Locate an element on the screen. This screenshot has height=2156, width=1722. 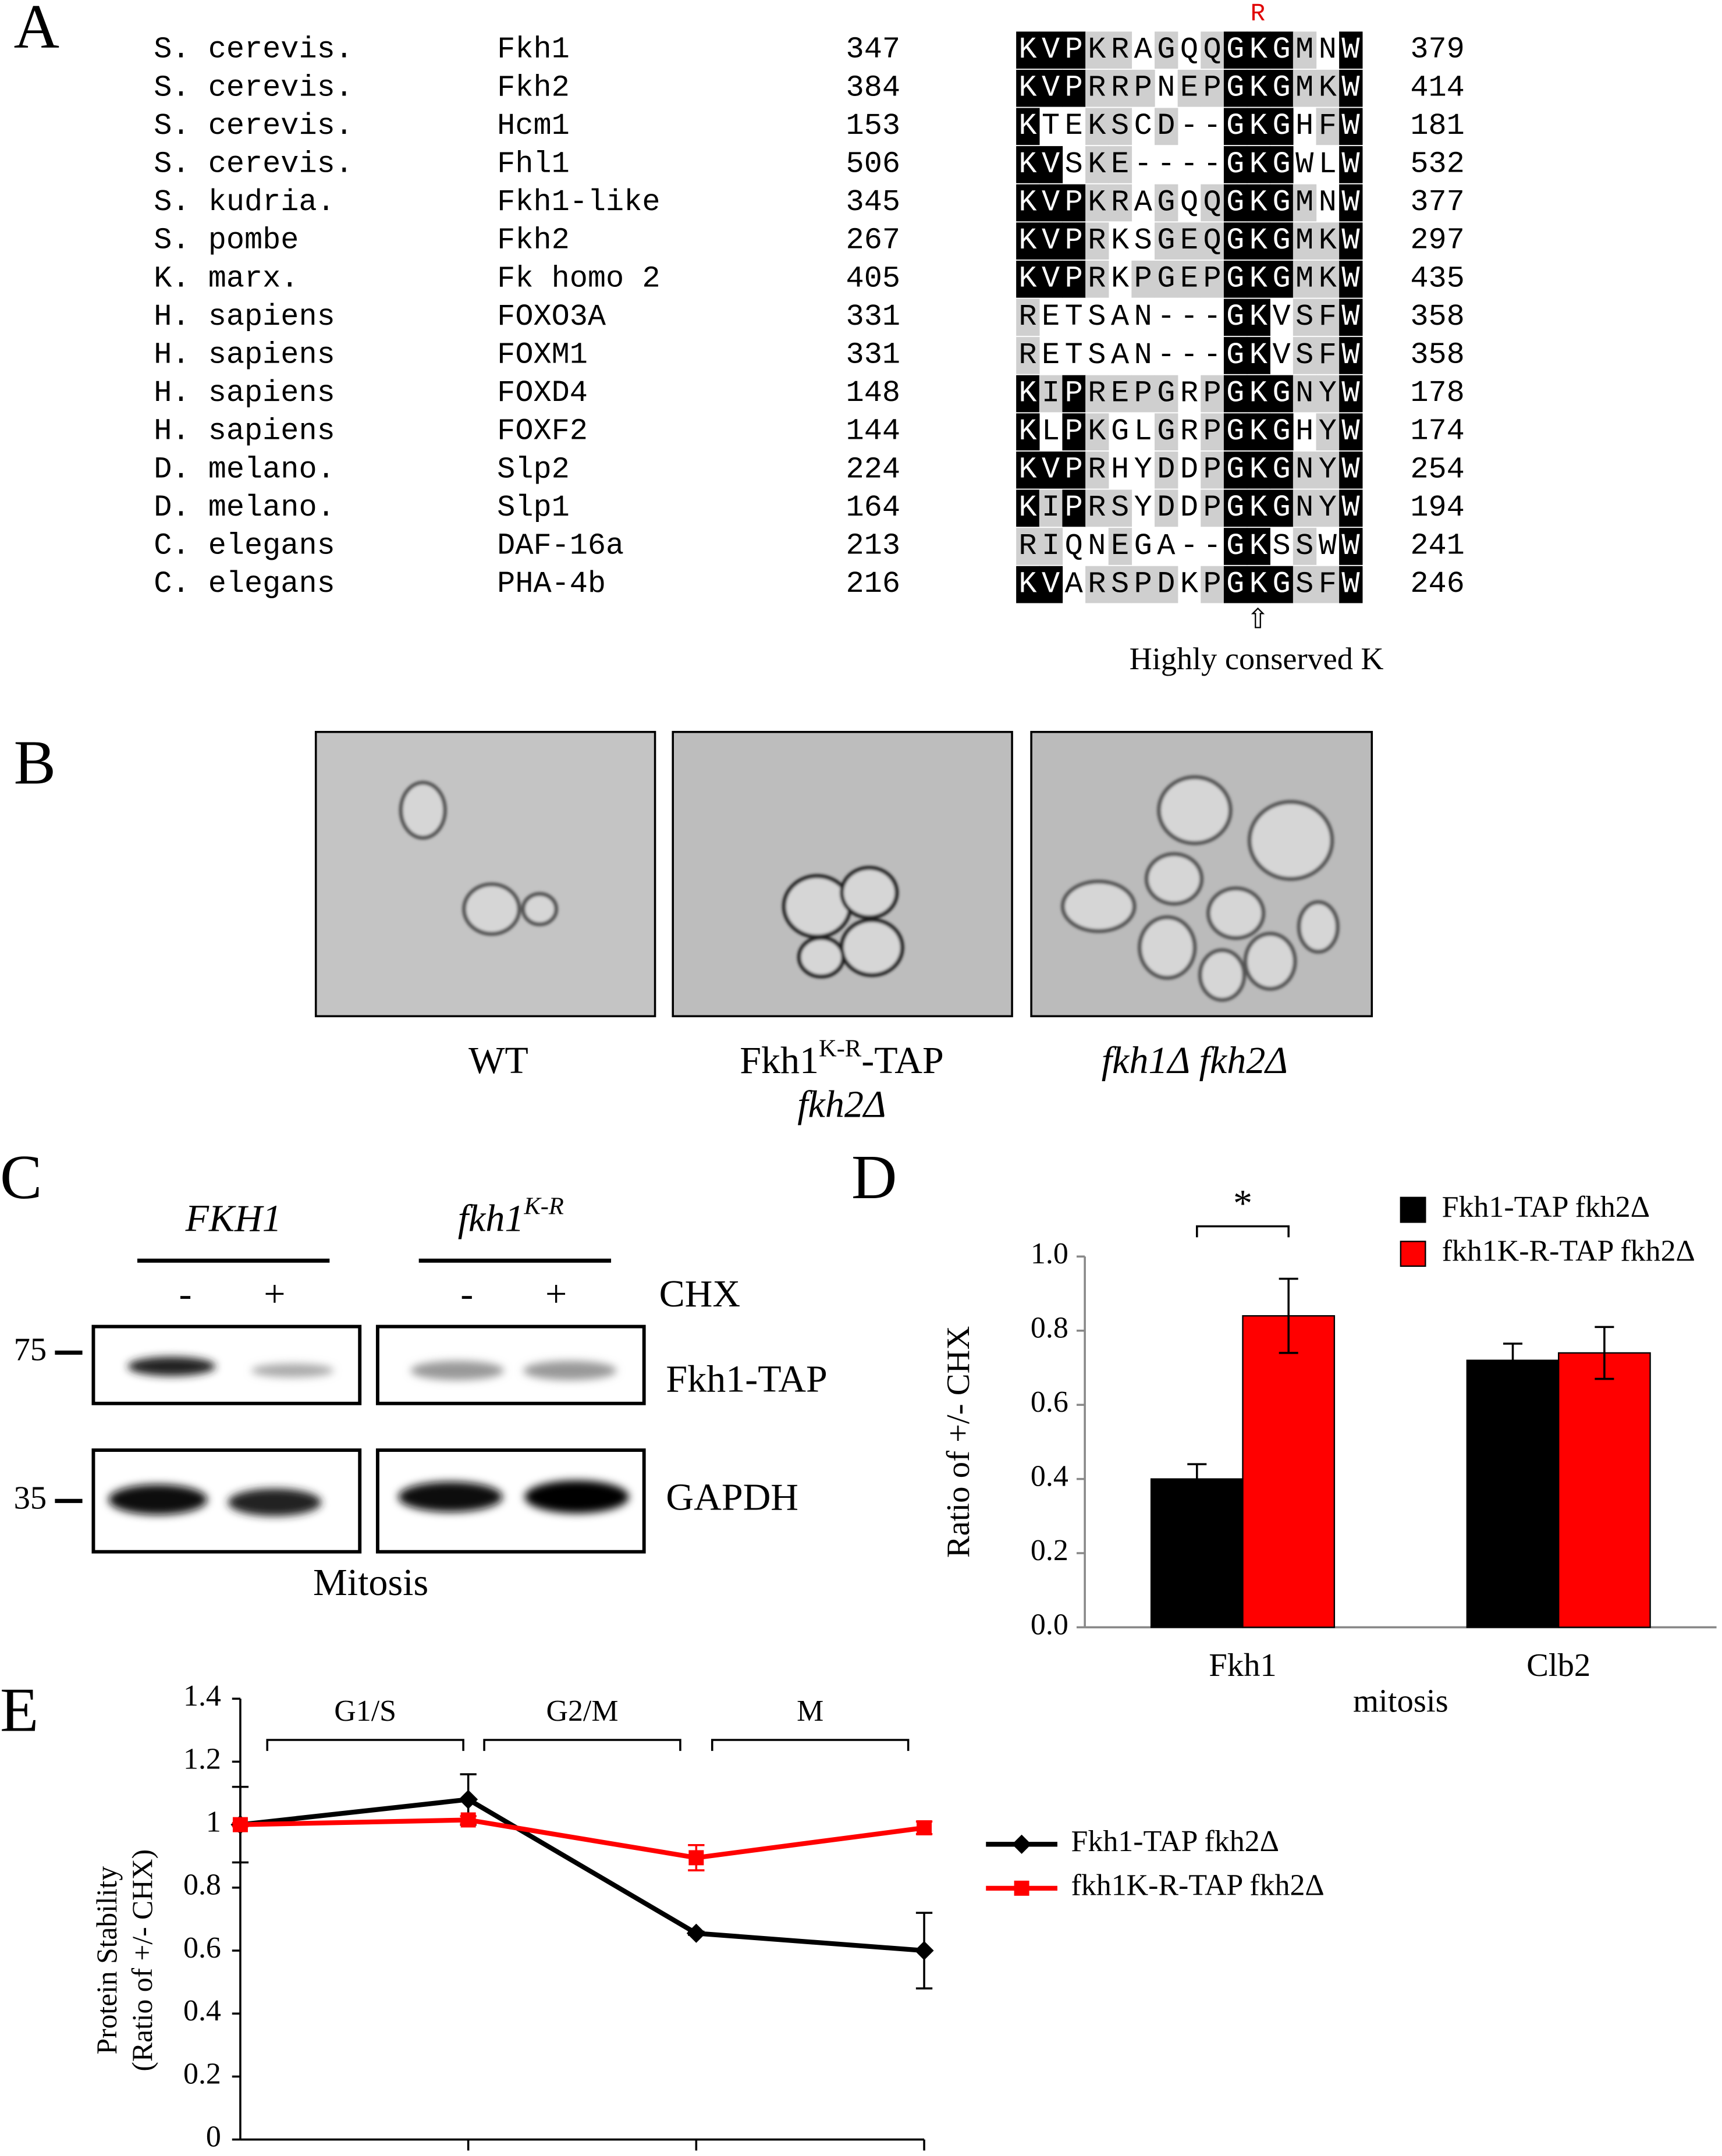
x-tick-label: Fkh1 is located at coordinates (1243, 1665).